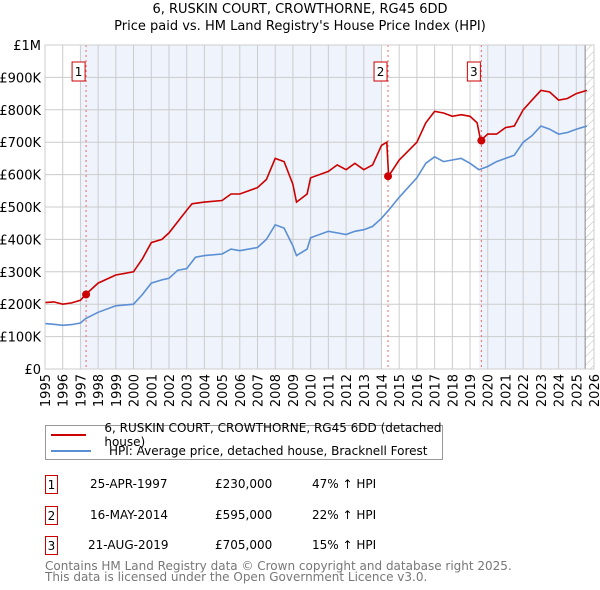  I want to click on sale-price: £705,000, so click(244, 545).